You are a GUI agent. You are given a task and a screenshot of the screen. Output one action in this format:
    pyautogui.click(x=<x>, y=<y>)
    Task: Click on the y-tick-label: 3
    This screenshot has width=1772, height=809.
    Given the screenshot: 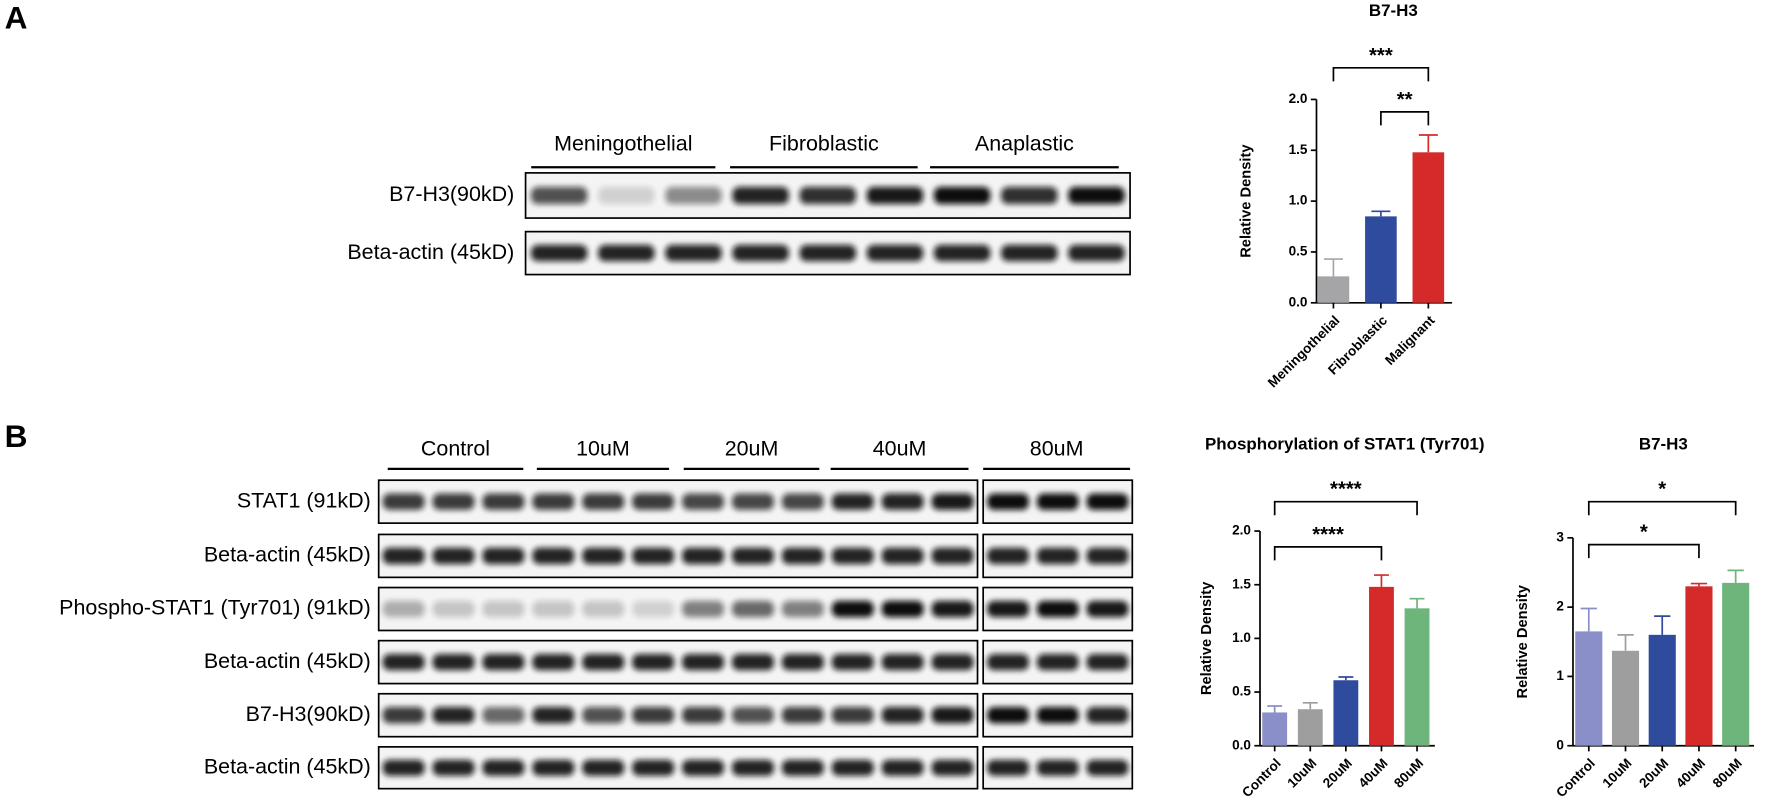 What is the action you would take?
    pyautogui.click(x=1560, y=536)
    